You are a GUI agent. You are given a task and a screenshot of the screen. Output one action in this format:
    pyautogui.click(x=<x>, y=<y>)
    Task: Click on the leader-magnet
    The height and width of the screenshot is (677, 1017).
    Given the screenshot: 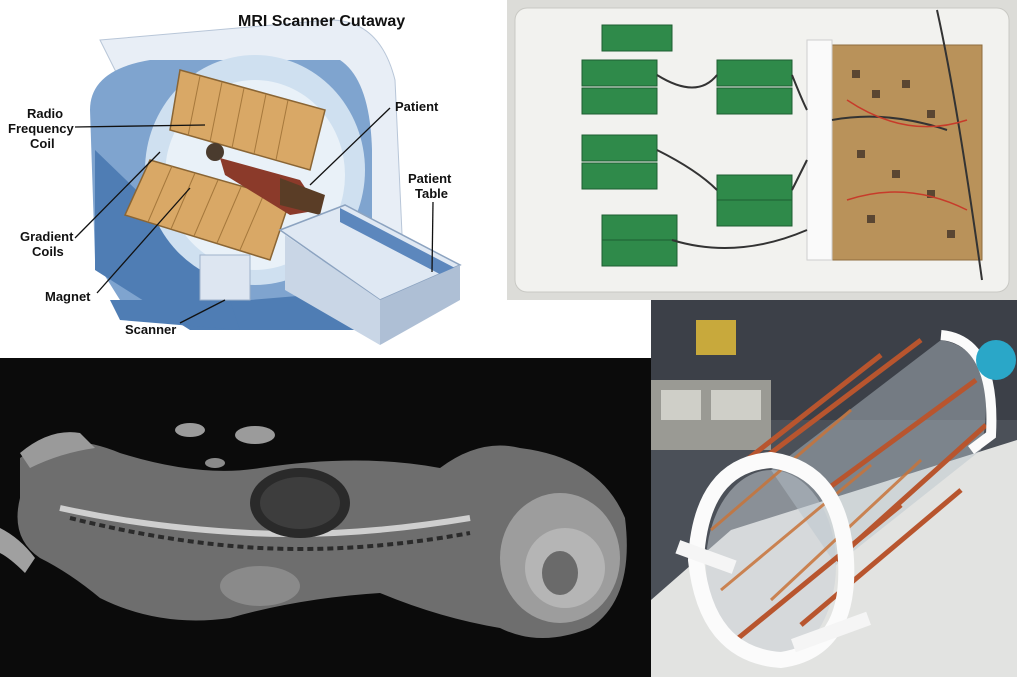 What is the action you would take?
    pyautogui.click(x=143, y=240)
    